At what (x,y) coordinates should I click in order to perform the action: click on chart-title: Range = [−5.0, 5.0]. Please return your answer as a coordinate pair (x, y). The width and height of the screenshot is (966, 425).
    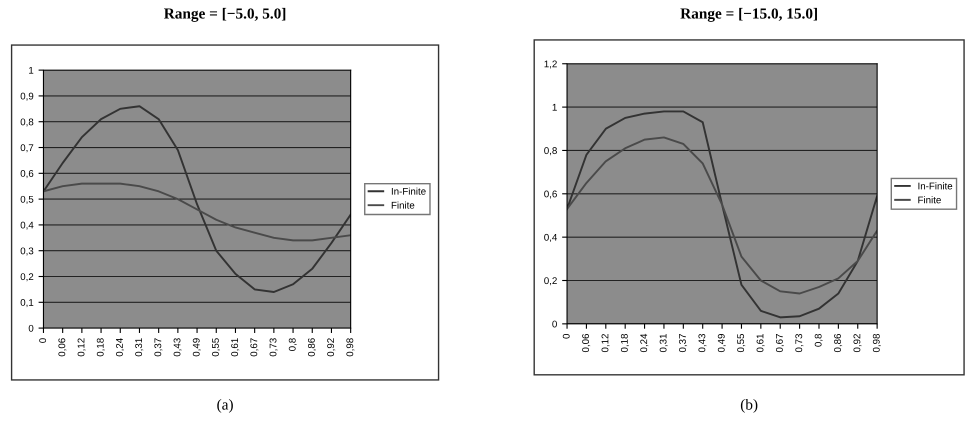
    Looking at the image, I should click on (225, 15).